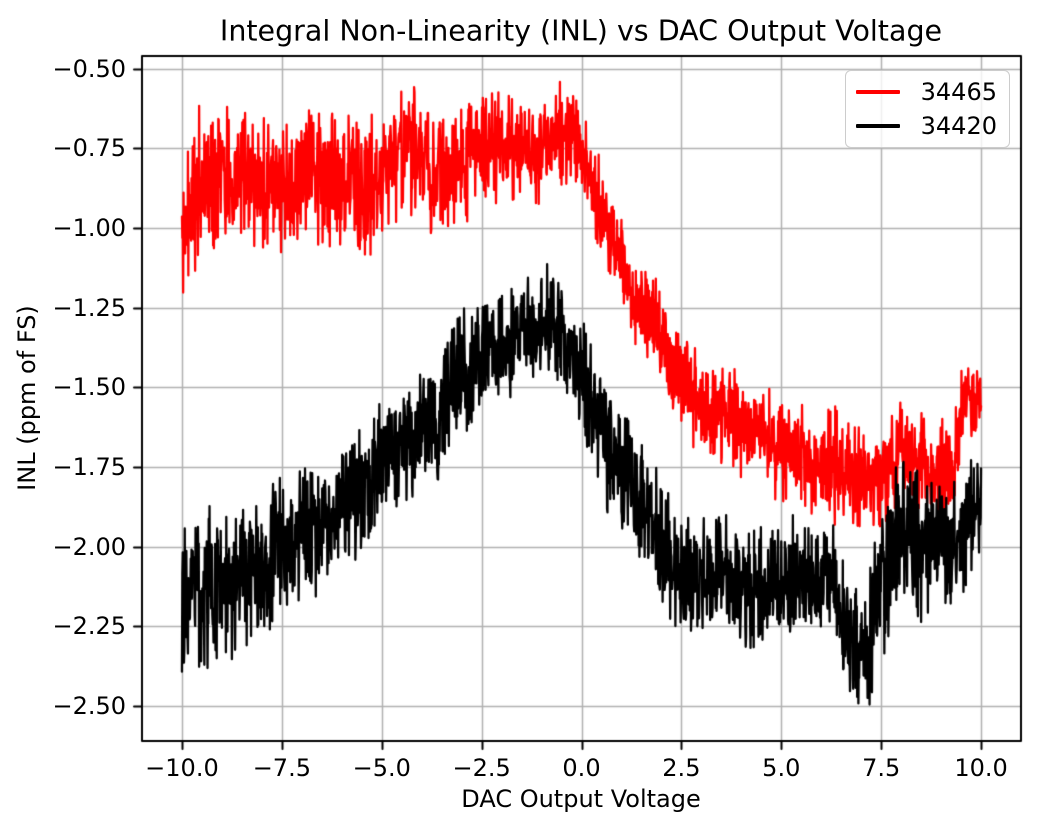 This screenshot has width=1045, height=821. Describe the element at coordinates (681, 768) in the screenshot. I see `x-tick-label: 2.5` at that location.